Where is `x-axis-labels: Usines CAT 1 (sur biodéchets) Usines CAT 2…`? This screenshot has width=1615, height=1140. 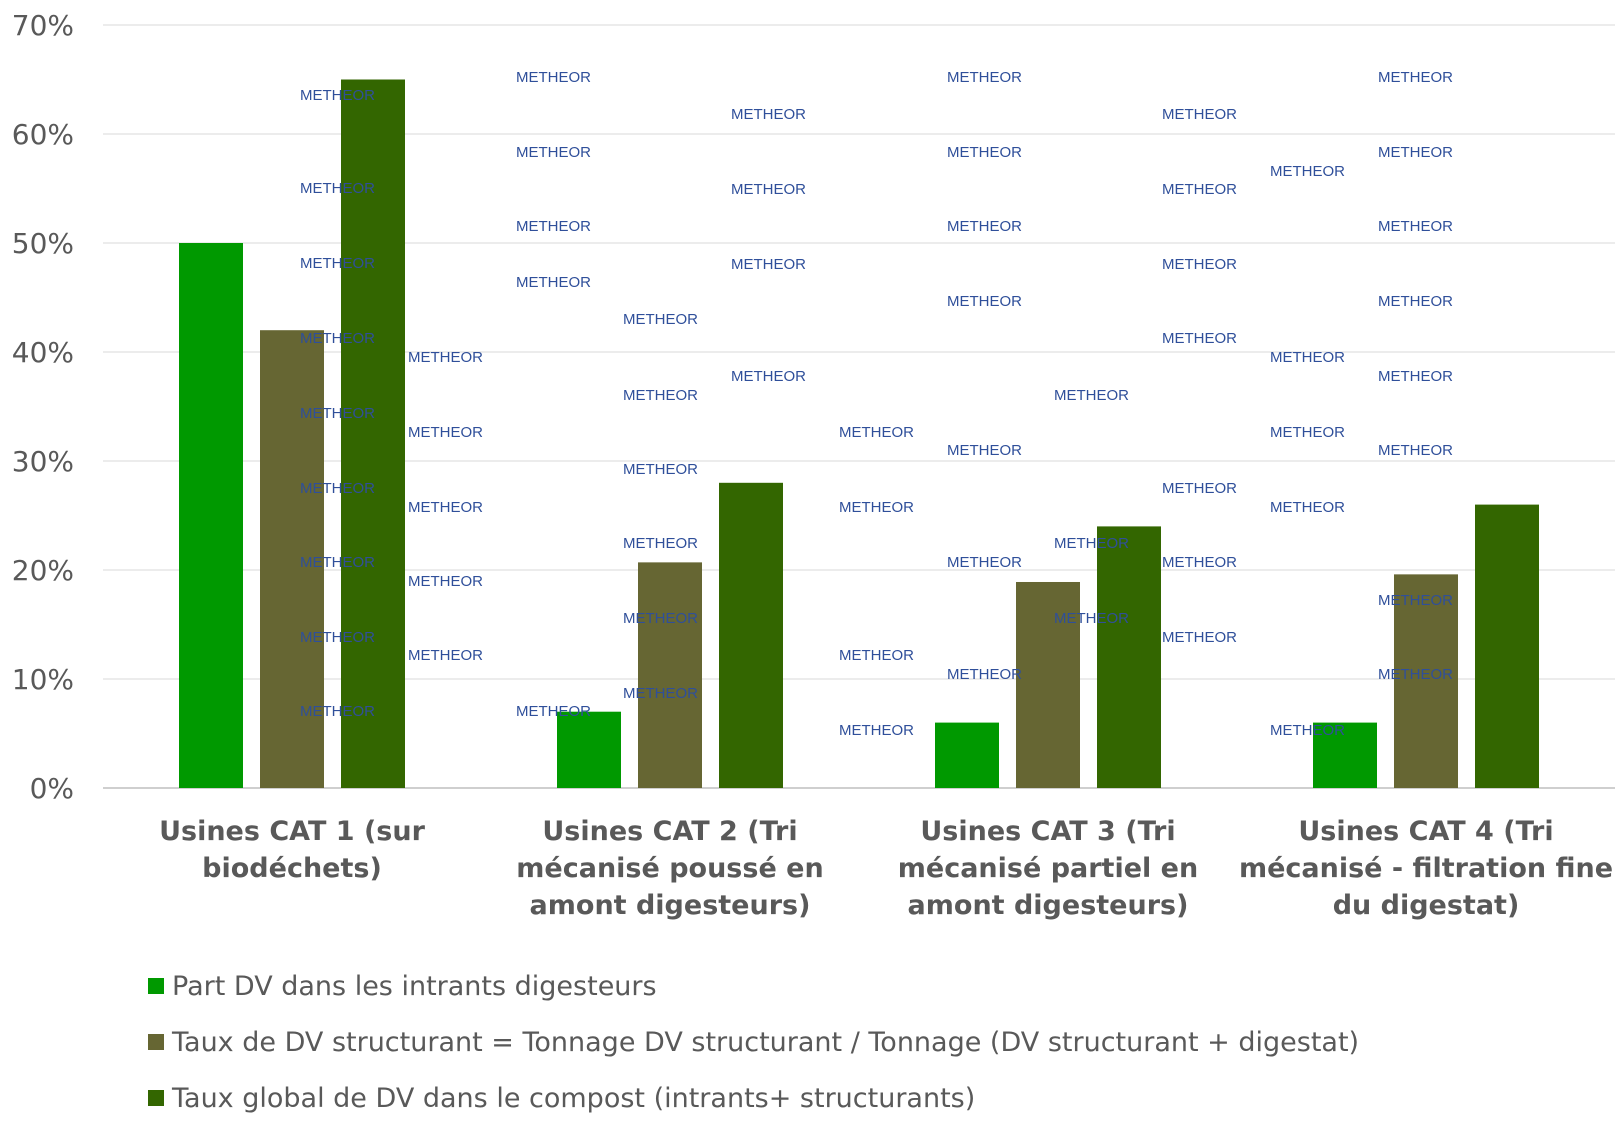
x-axis-labels: Usines CAT 1 (sur biodéchets) Usines CAT 2… is located at coordinates (886, 868).